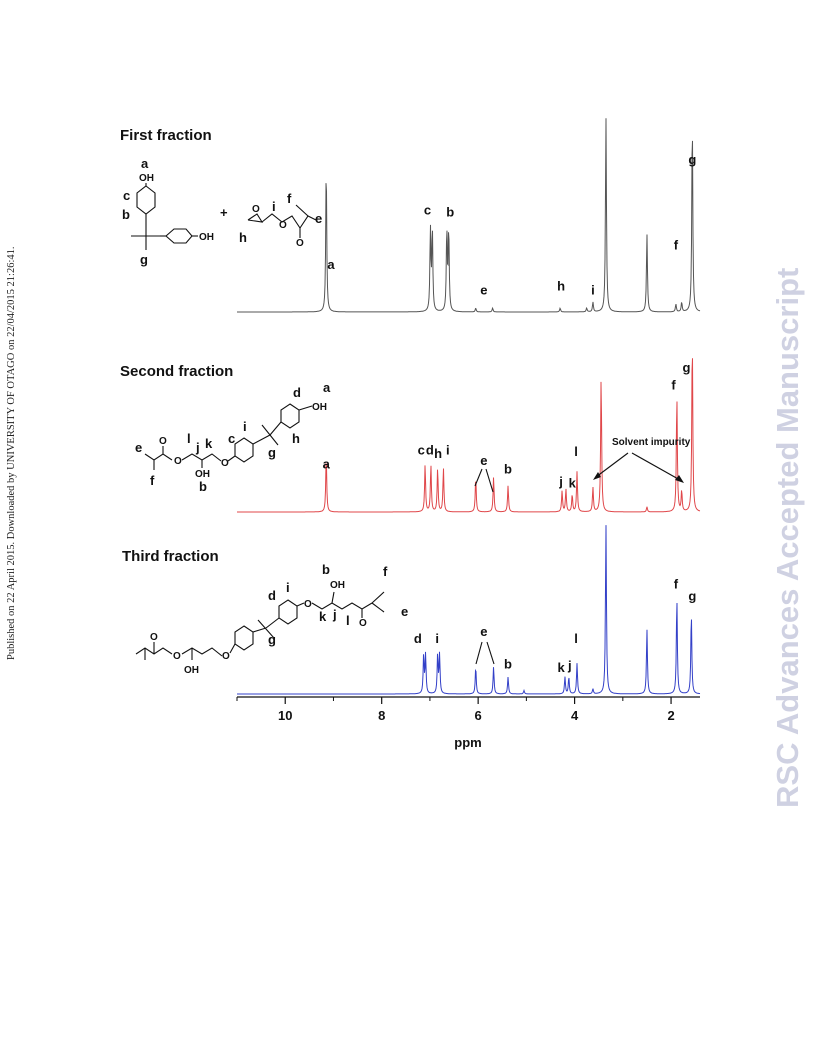 The width and height of the screenshot is (816, 1056). I want to click on s3-oh: OH, so click(319, 407).